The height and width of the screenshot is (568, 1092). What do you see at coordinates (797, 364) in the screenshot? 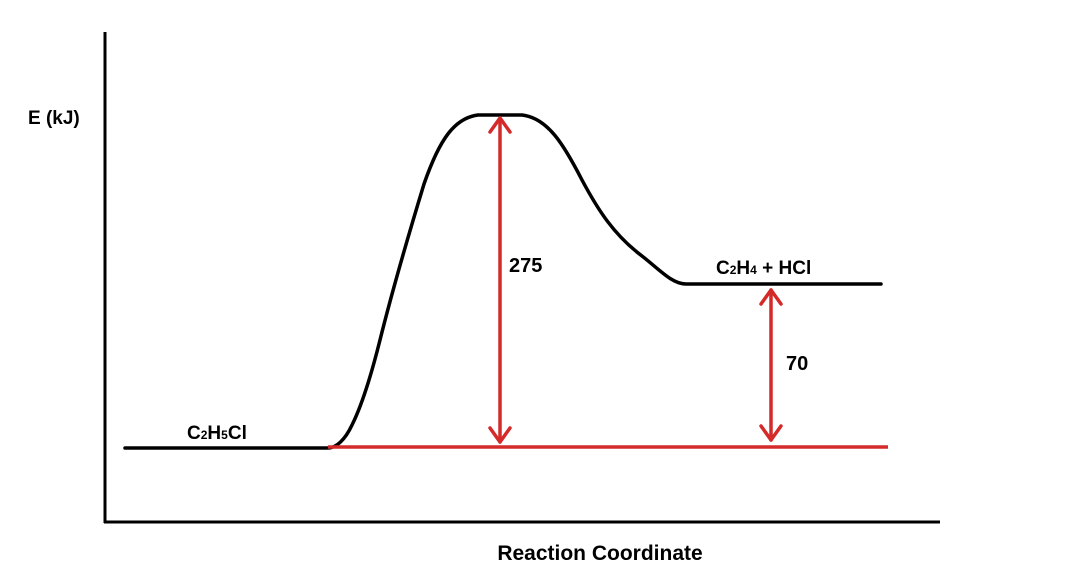
I see `reaction-energy-label: 70` at bounding box center [797, 364].